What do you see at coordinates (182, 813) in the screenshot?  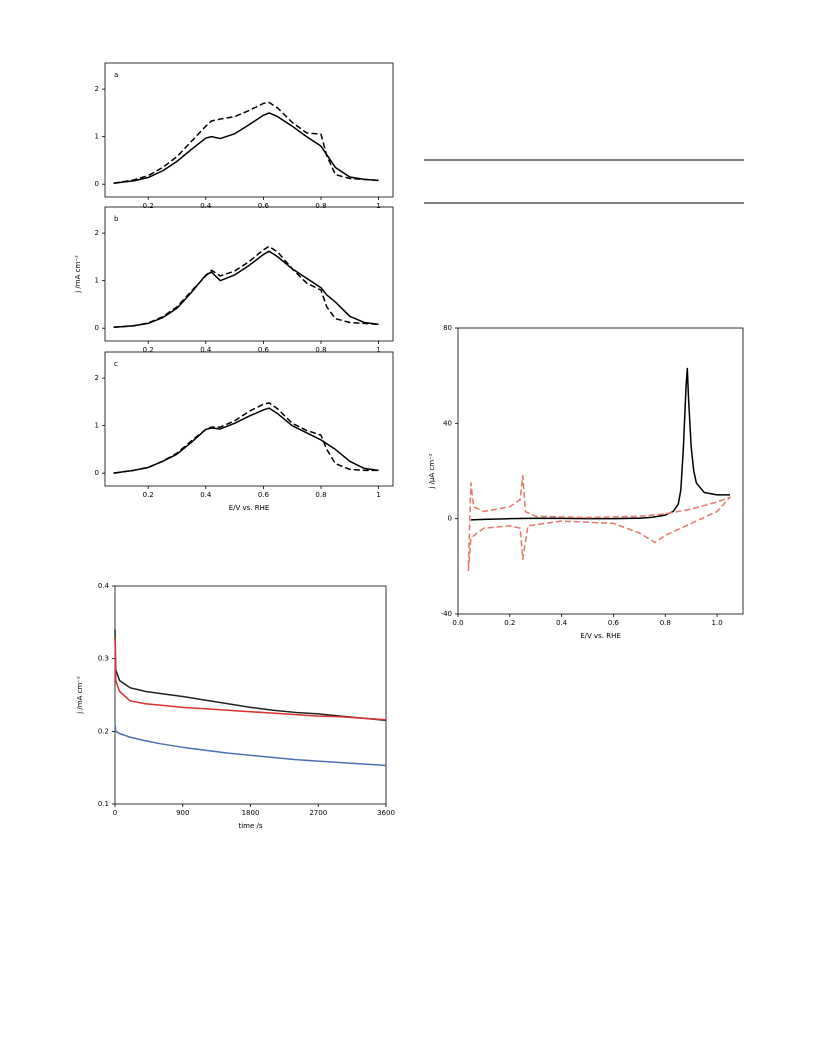 I see `x-tick-label: 900` at bounding box center [182, 813].